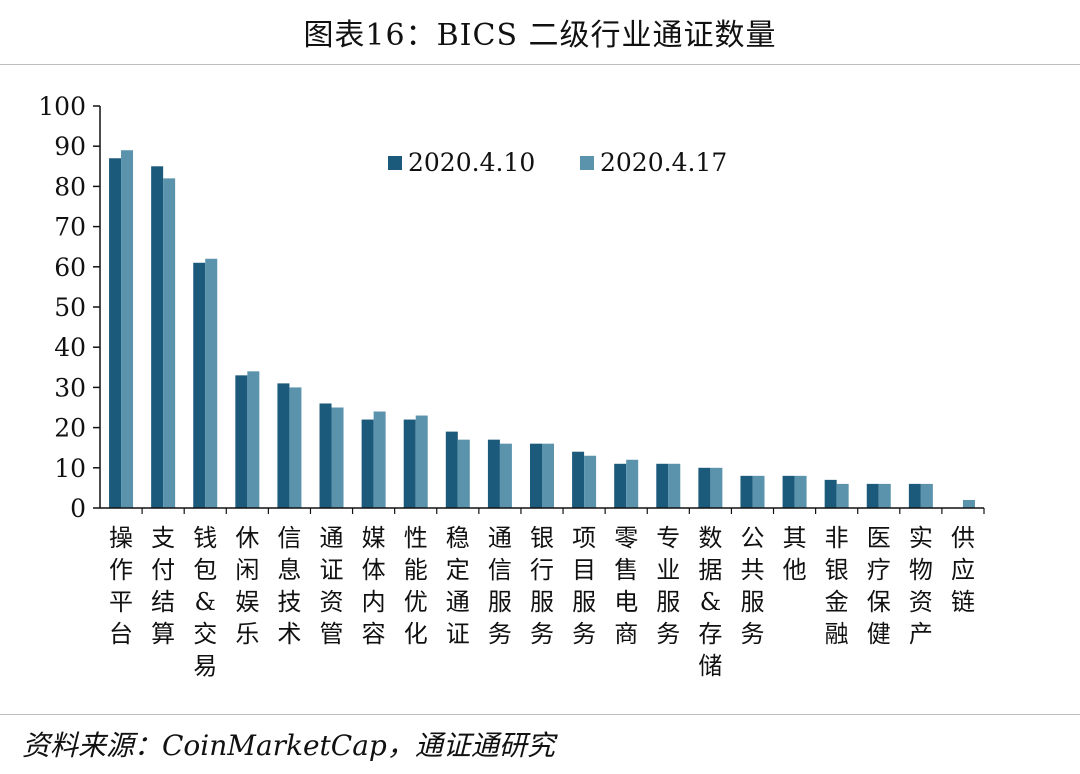 This screenshot has width=1080, height=774. What do you see at coordinates (70, 227) in the screenshot?
I see `y-tick-label: 70` at bounding box center [70, 227].